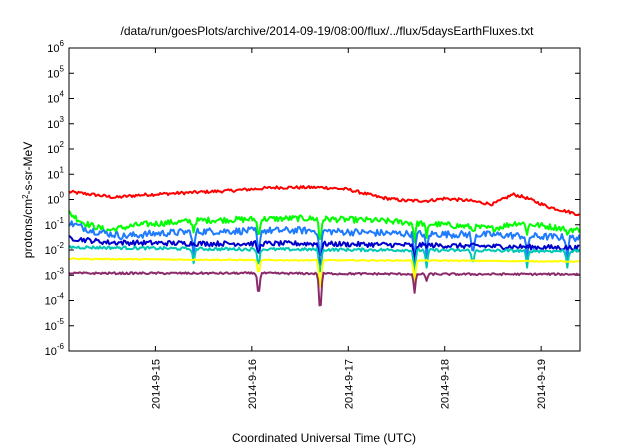  I want to click on y-axis-label: protons/cm2-s-sr-MeV, so click(28, 200).